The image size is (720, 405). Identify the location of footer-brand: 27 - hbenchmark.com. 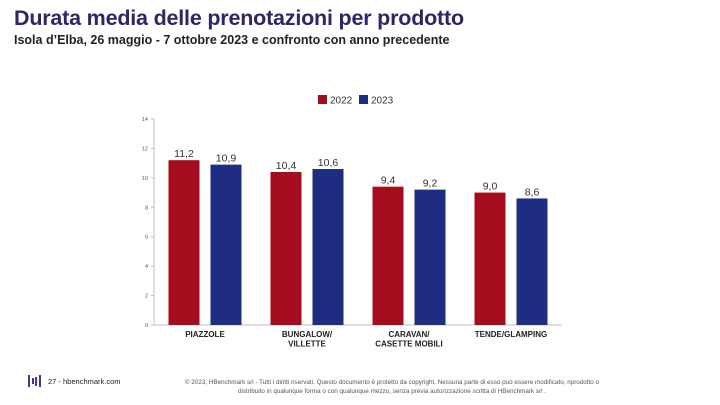
(74, 381).